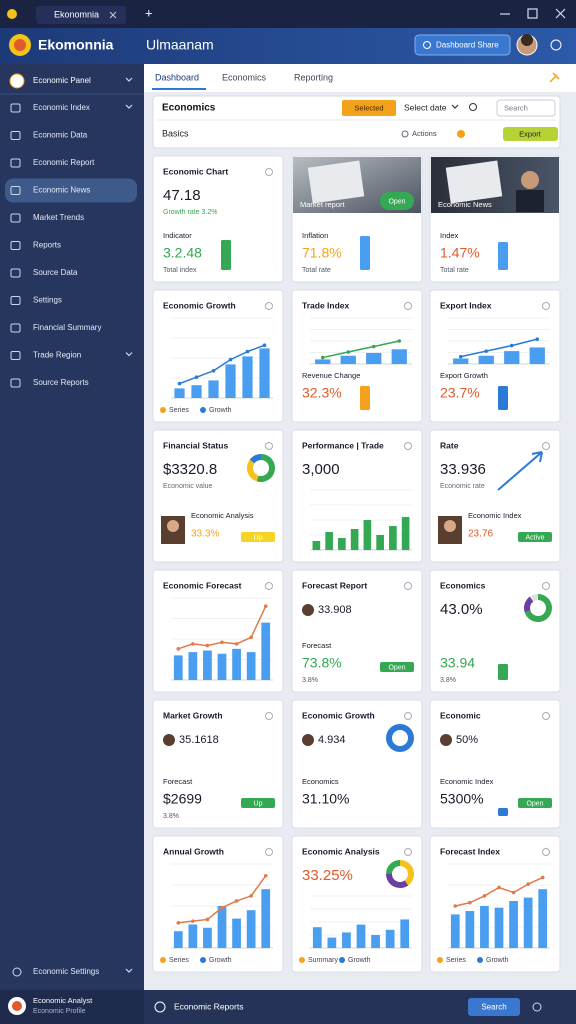 Image resolution: width=576 pixels, height=1024 pixels. Describe the element at coordinates (67, 327) in the screenshot. I see `sidebar-item: Financial Summary` at that location.